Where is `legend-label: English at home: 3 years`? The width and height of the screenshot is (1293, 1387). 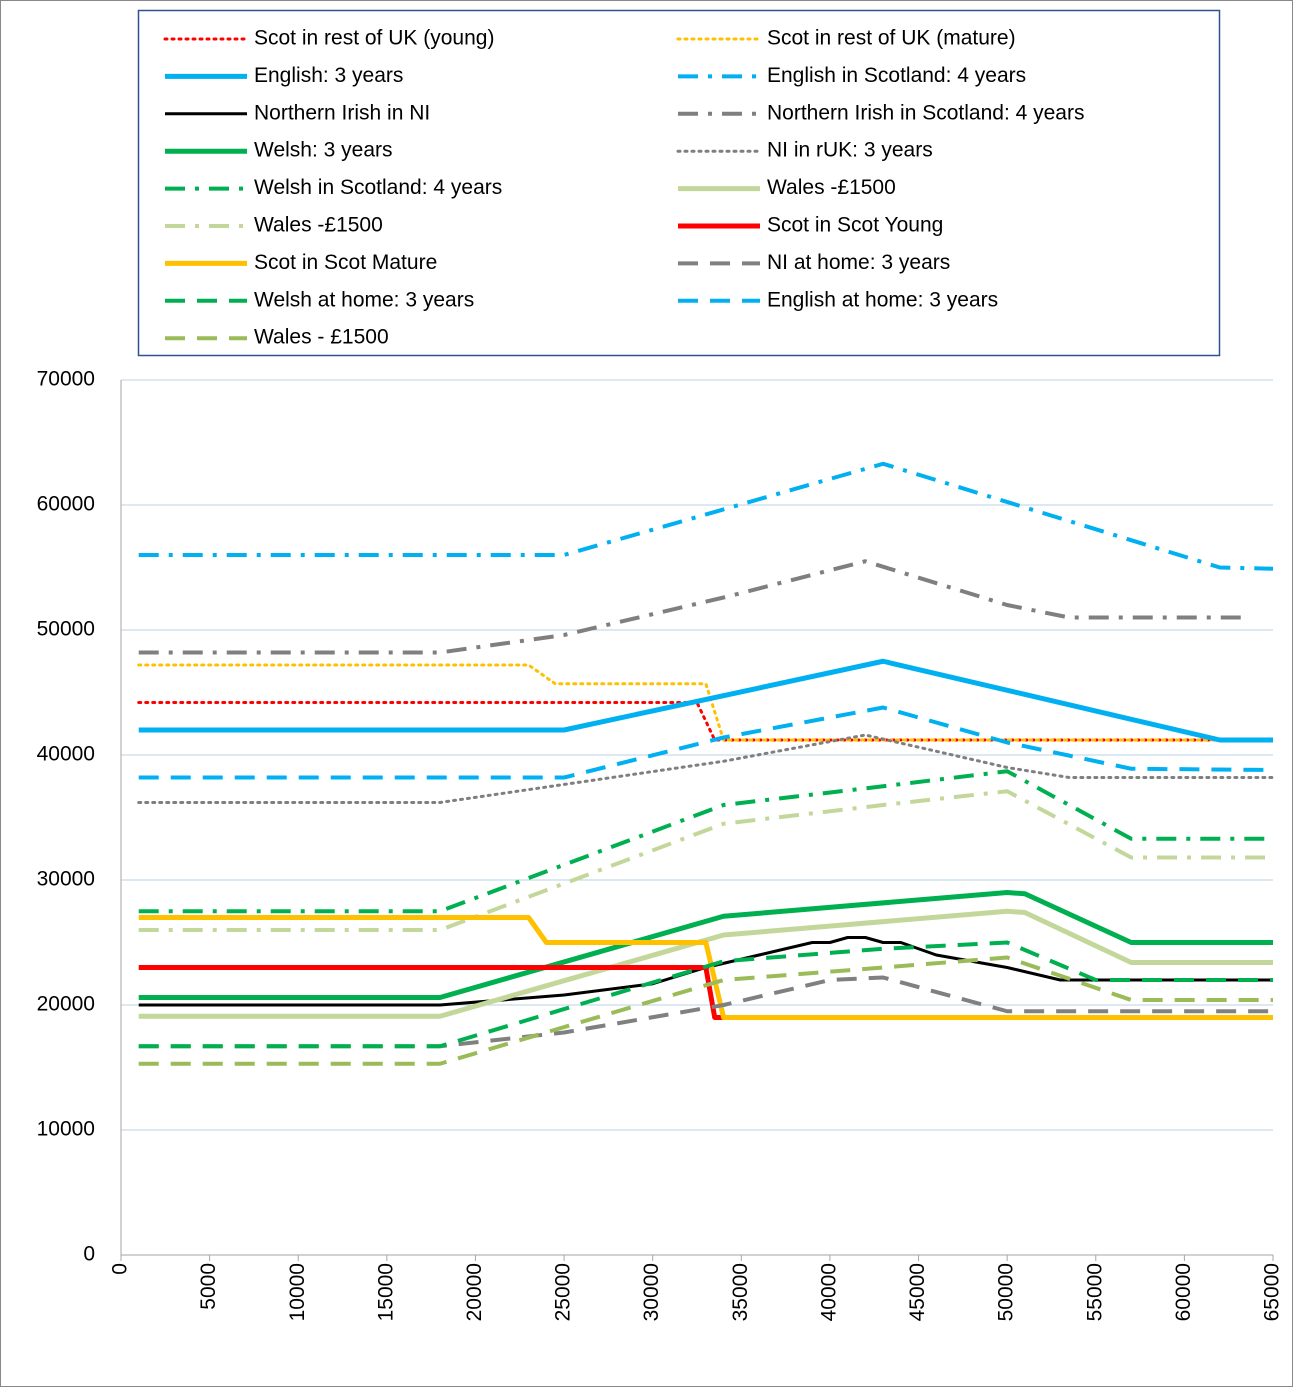 legend-label: English at home: 3 years is located at coordinates (882, 299).